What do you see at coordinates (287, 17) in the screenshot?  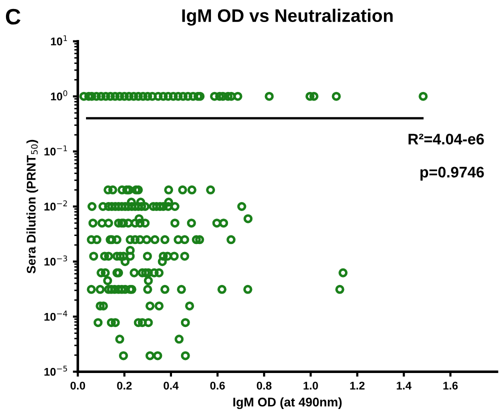 I see `chart-title: IgM OD vs Neutralization` at bounding box center [287, 17].